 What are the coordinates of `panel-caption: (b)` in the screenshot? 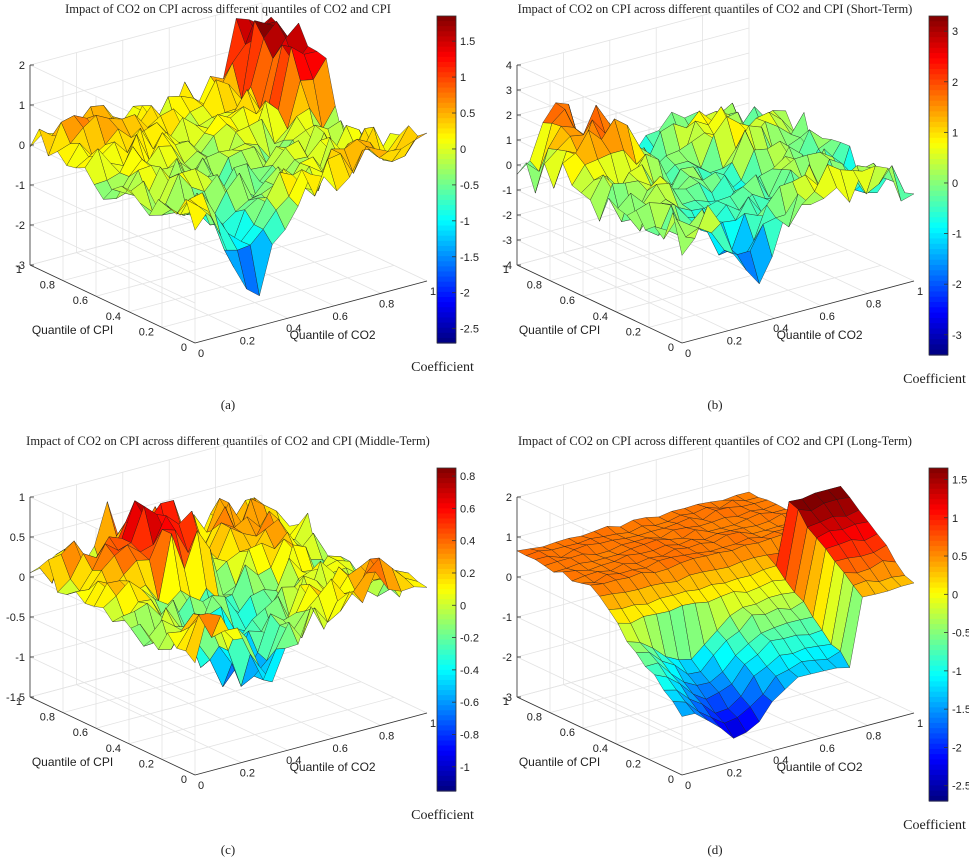 It's located at (714, 404).